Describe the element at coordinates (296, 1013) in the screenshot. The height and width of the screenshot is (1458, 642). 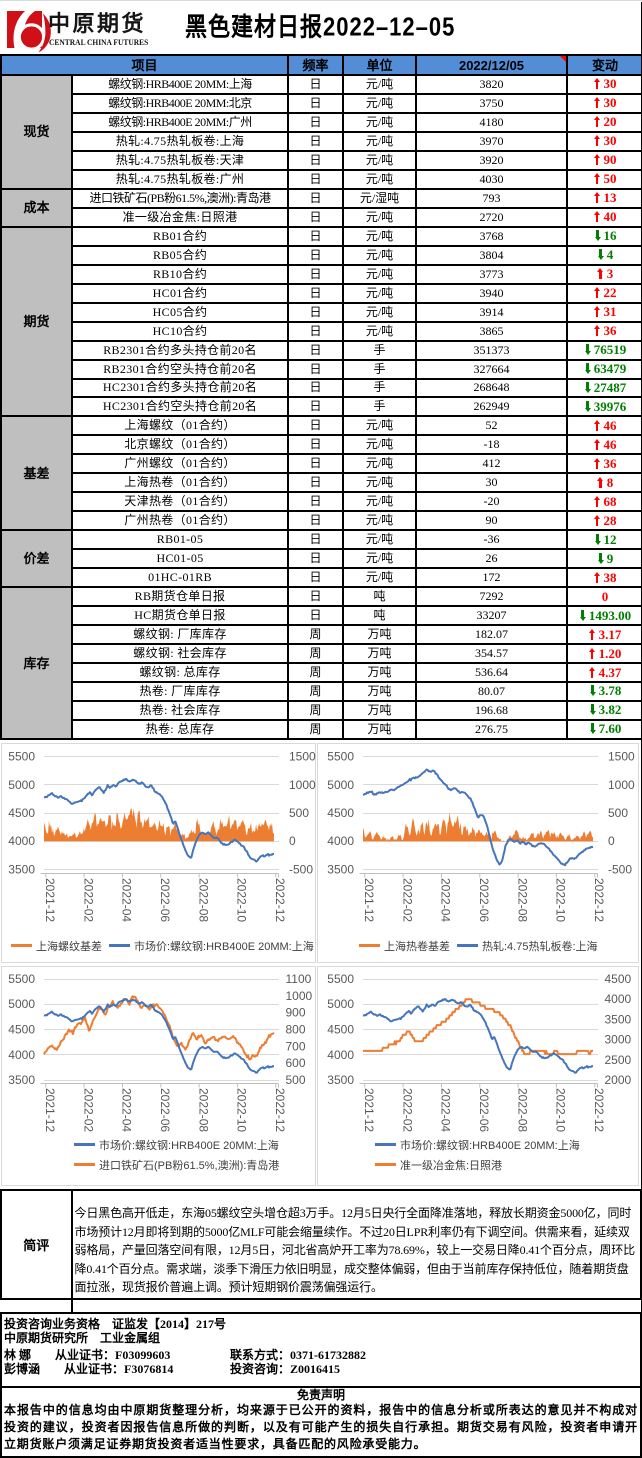
I see `svg-text: 900` at that location.